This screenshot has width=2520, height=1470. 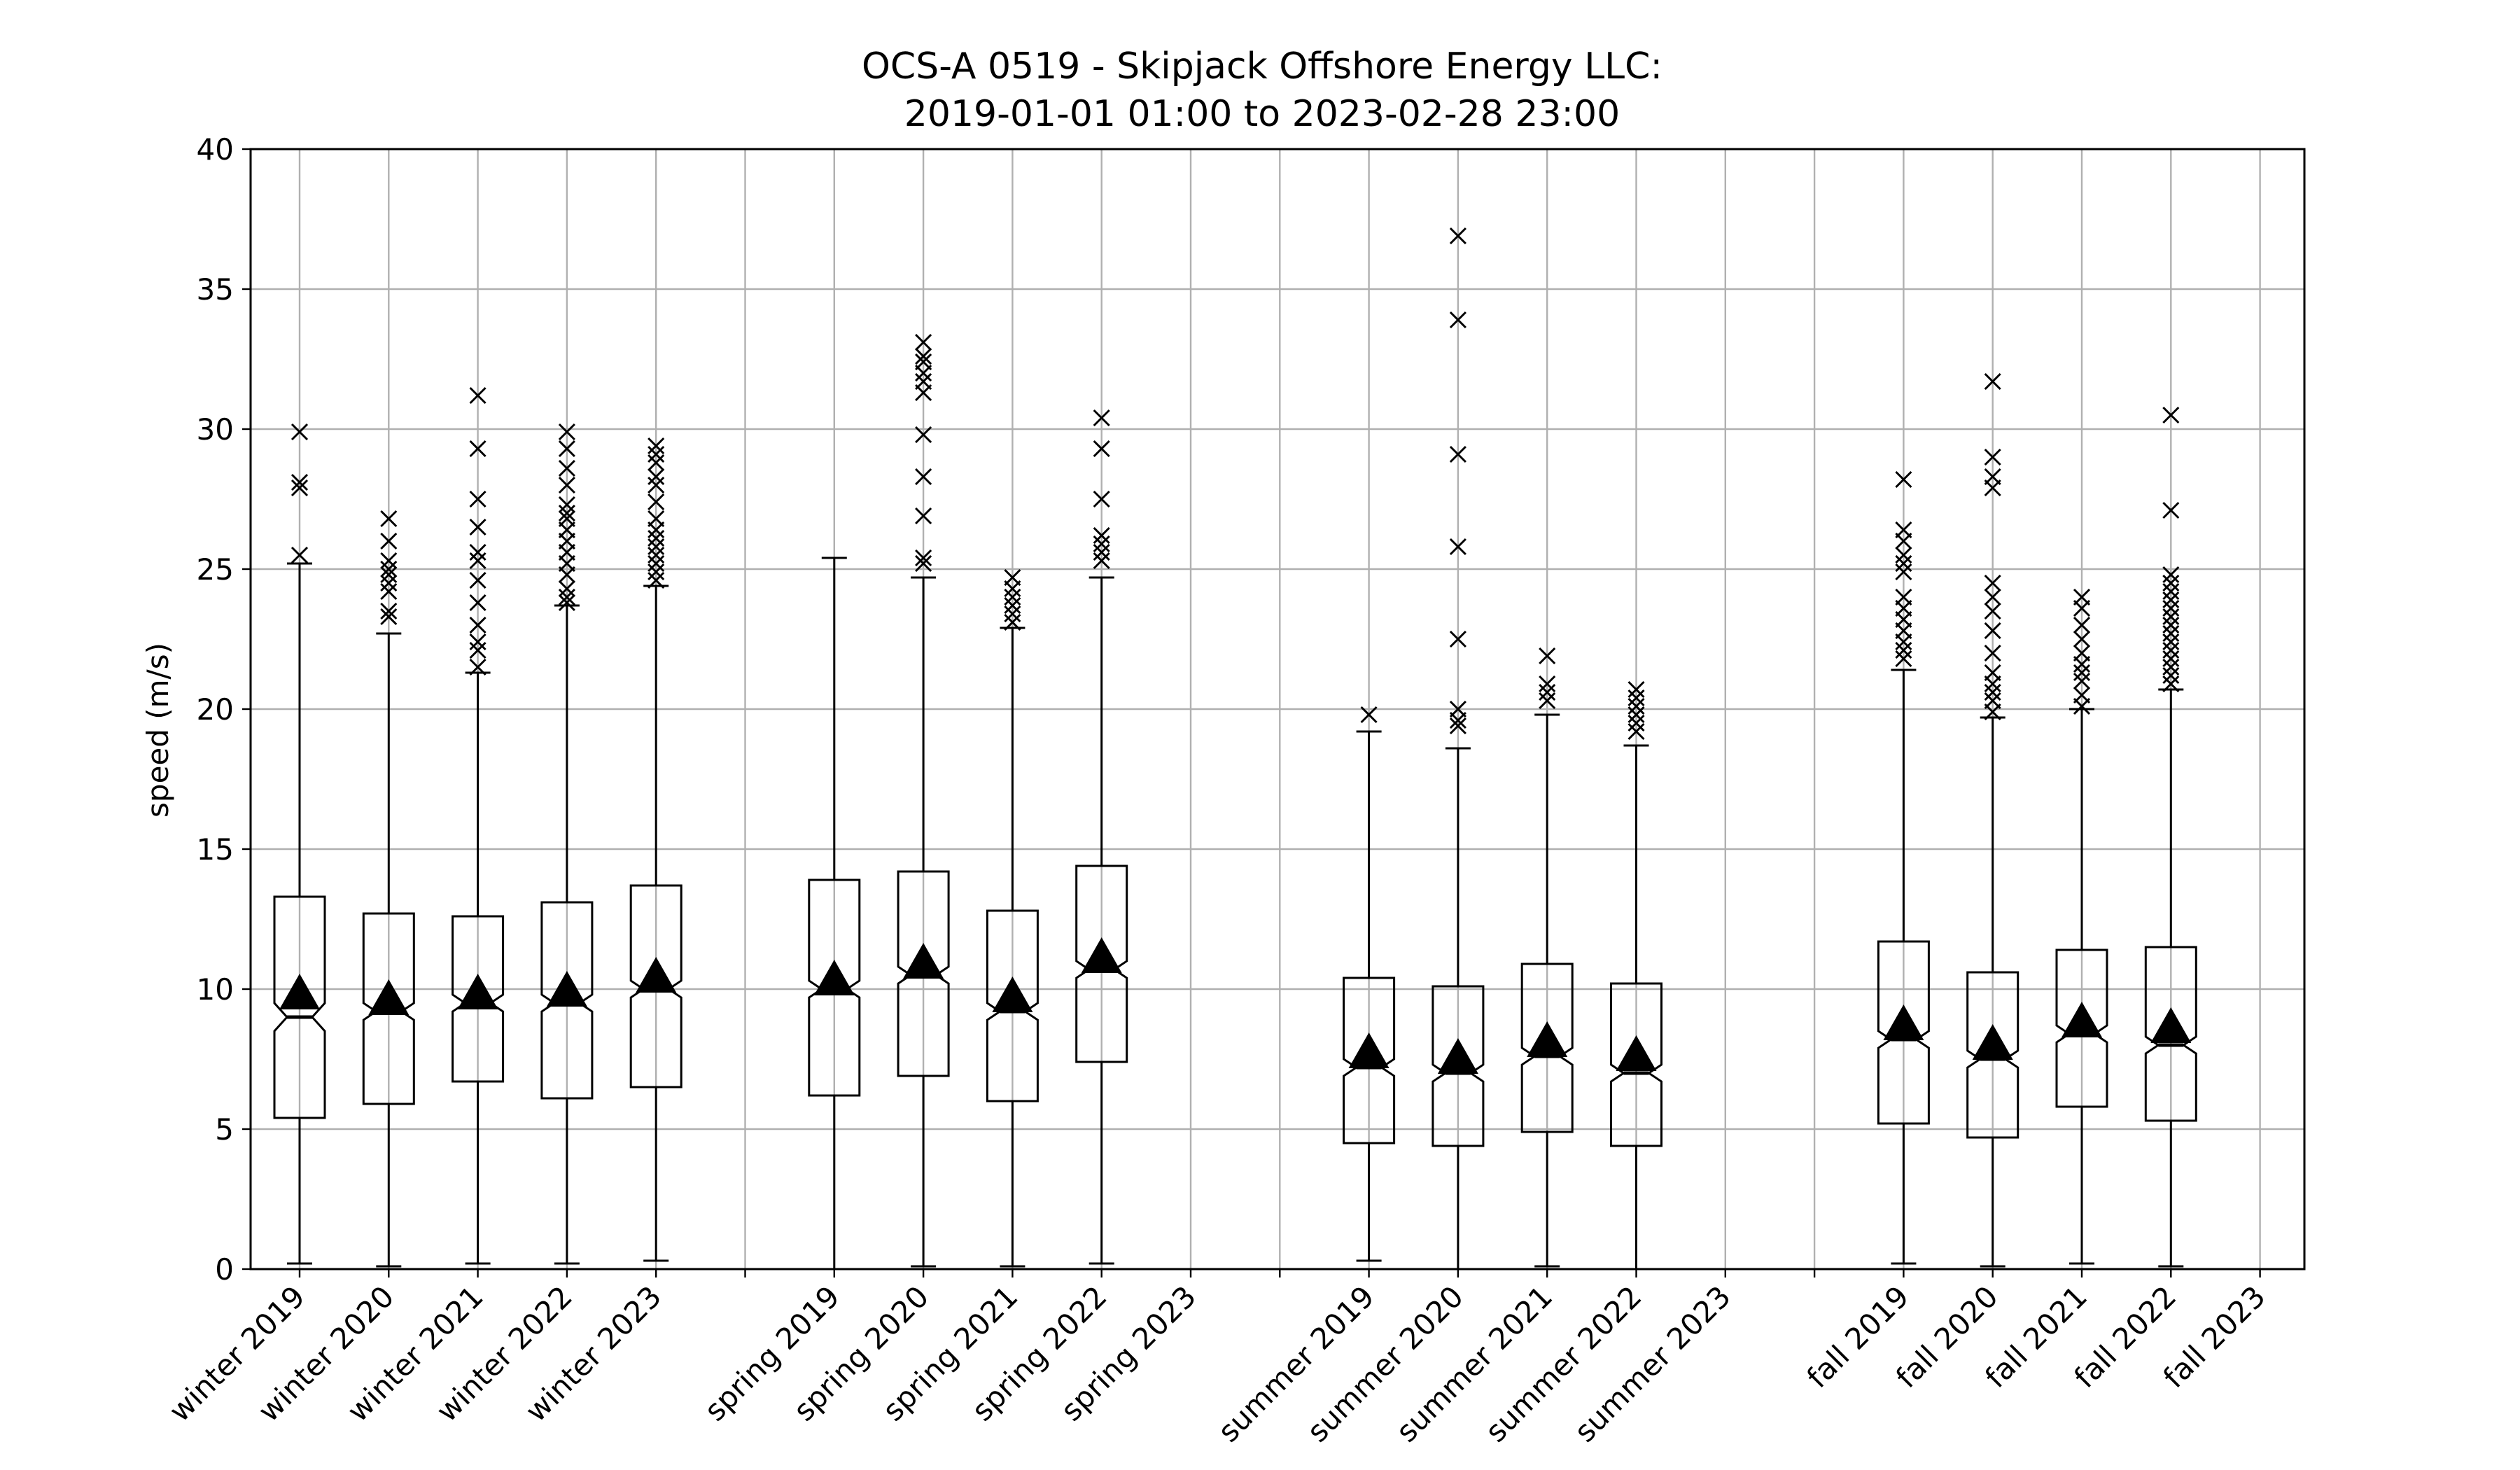 I want to click on box-spring-2021, so click(x=1012, y=918).